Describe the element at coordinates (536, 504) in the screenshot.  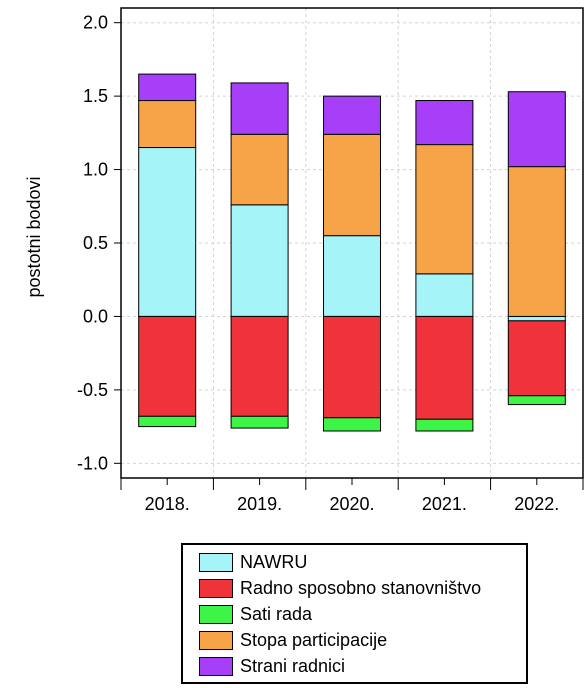
I see `x-tick-label: 2022.` at that location.